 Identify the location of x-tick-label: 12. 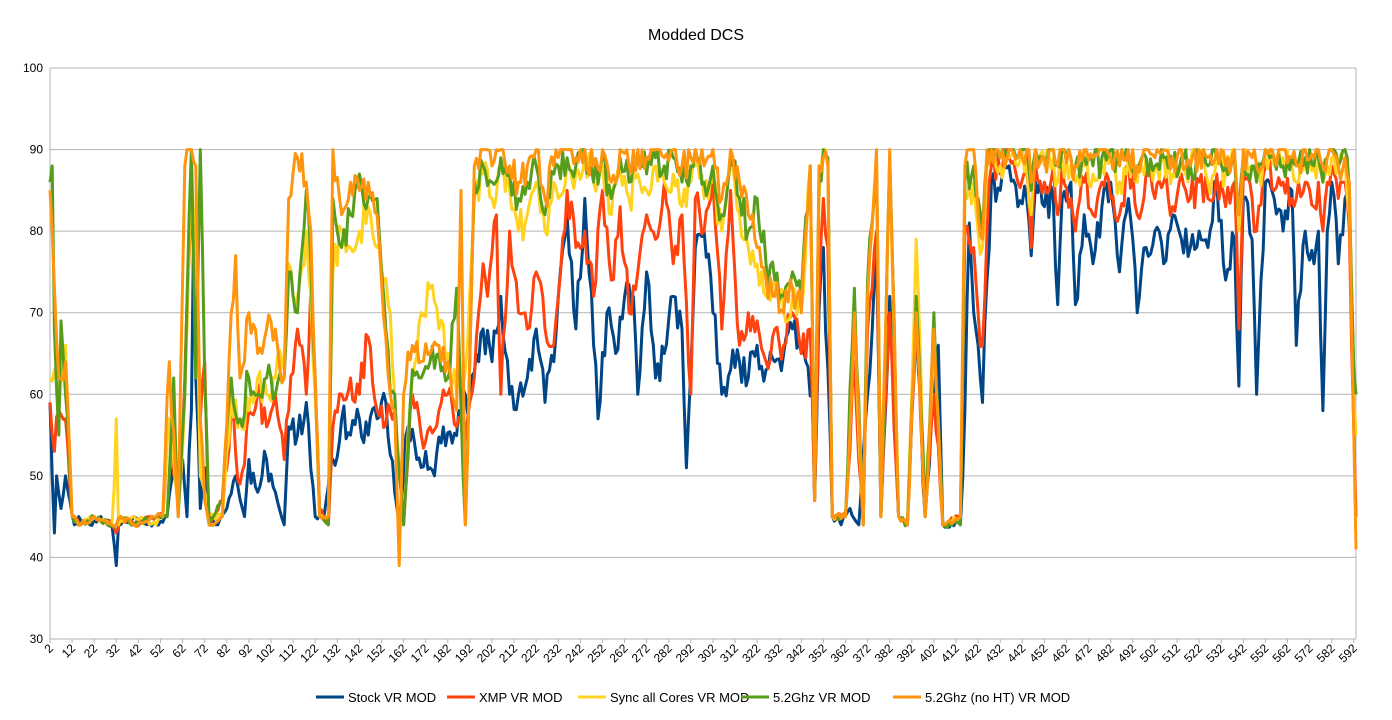
(69, 651).